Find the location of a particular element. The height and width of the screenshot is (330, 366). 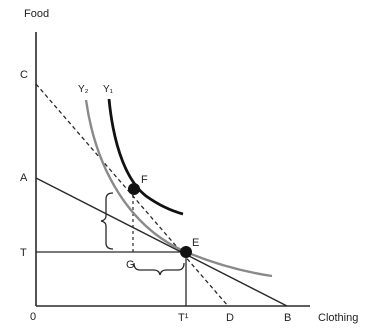

label-d: D is located at coordinates (230, 318).